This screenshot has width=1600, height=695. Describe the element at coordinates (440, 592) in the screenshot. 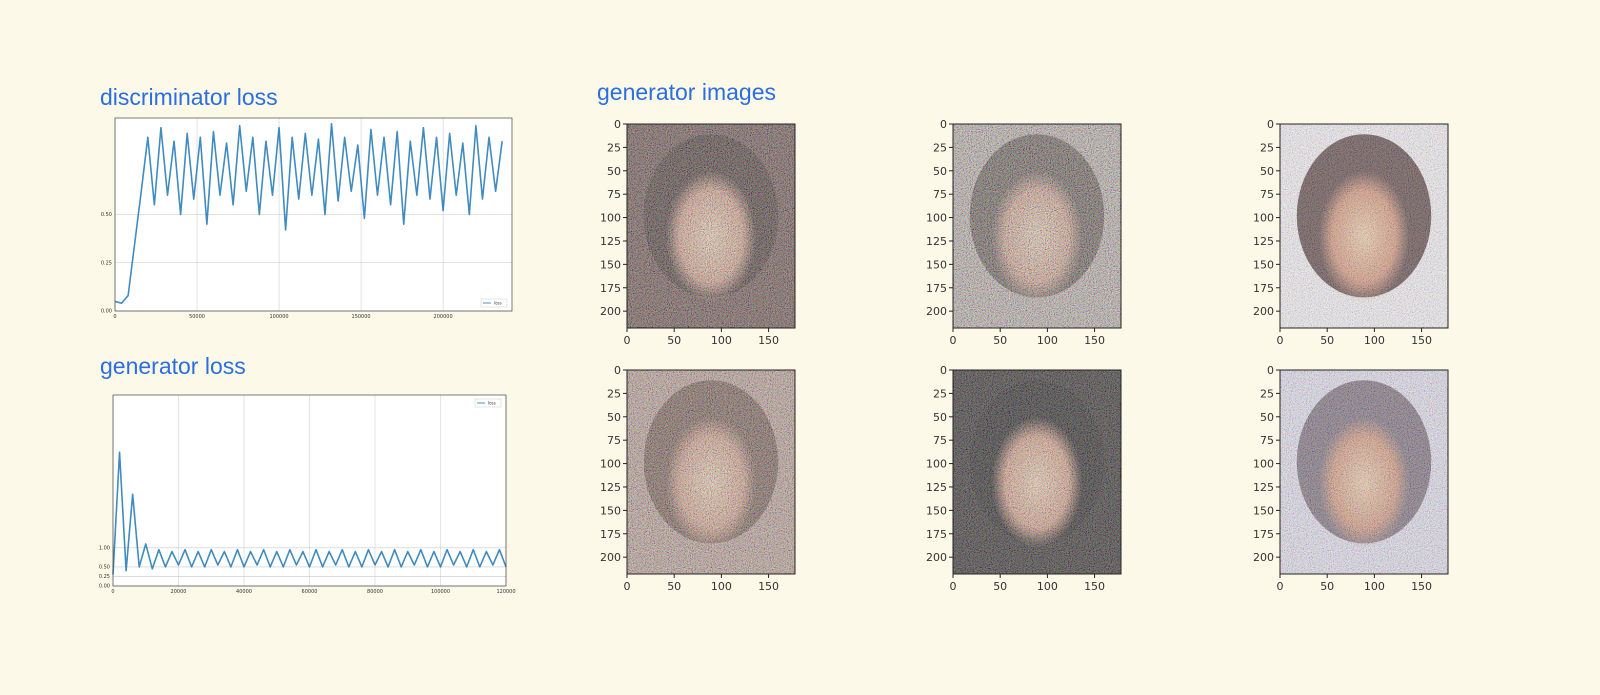

I see `x-tick-label: 100000` at that location.